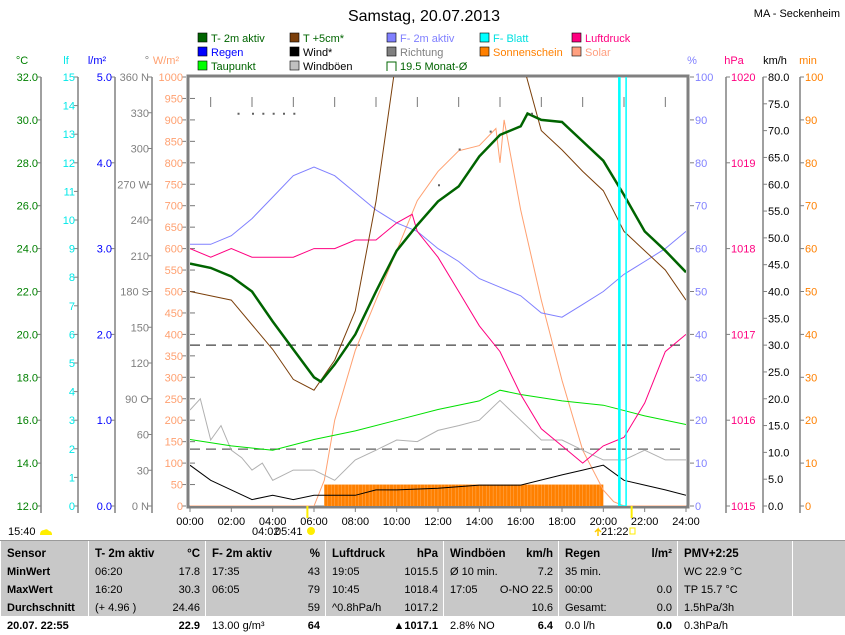 This screenshot has width=845, height=635. I want to click on axis-tick-label-lf: 0, so click(72, 507).